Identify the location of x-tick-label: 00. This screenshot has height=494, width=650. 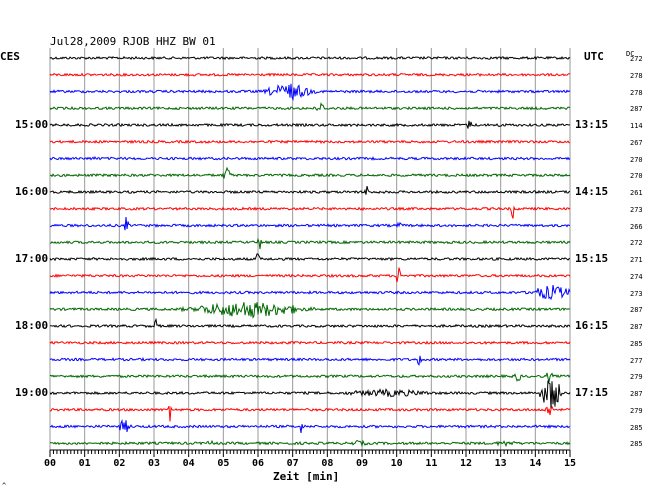
(50, 463).